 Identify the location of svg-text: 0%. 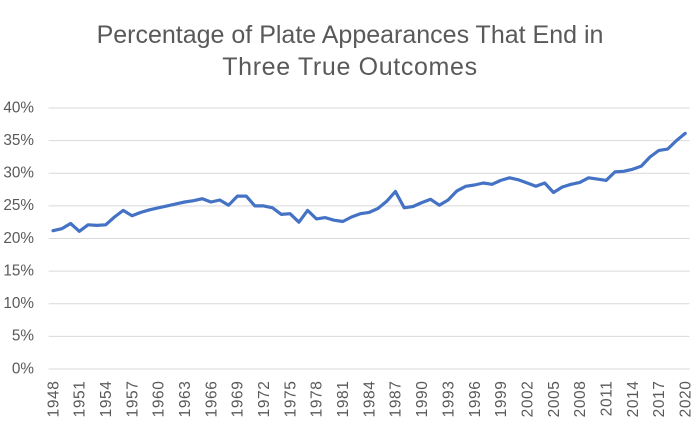
(23, 368).